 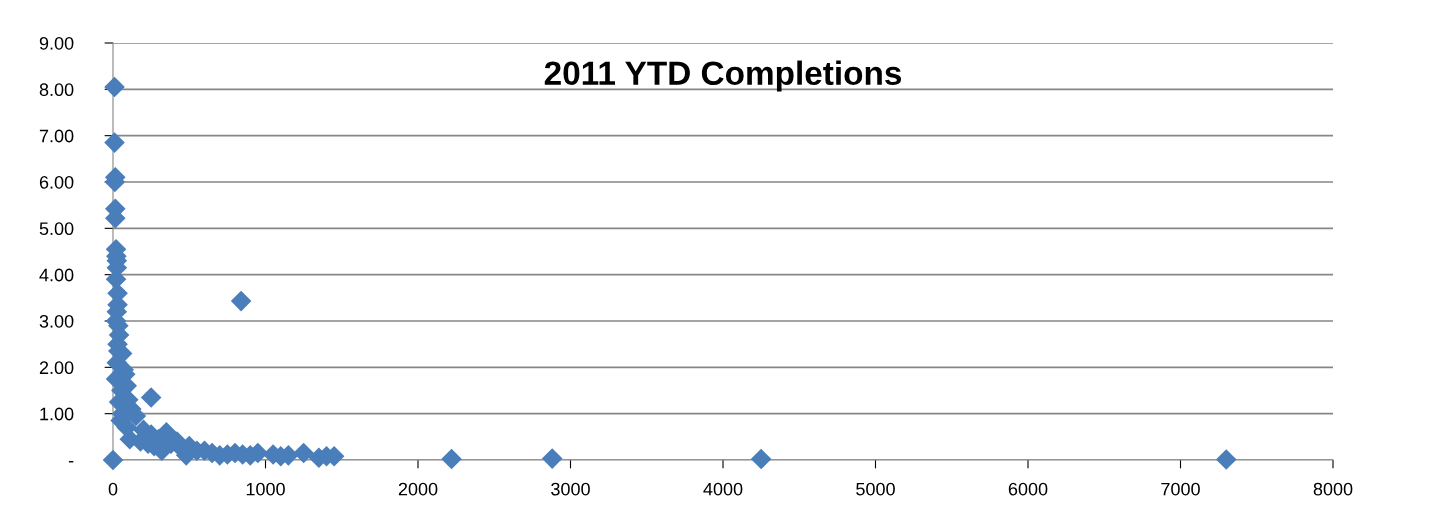 I want to click on y-tick-label: 4.00, so click(x=56, y=275).